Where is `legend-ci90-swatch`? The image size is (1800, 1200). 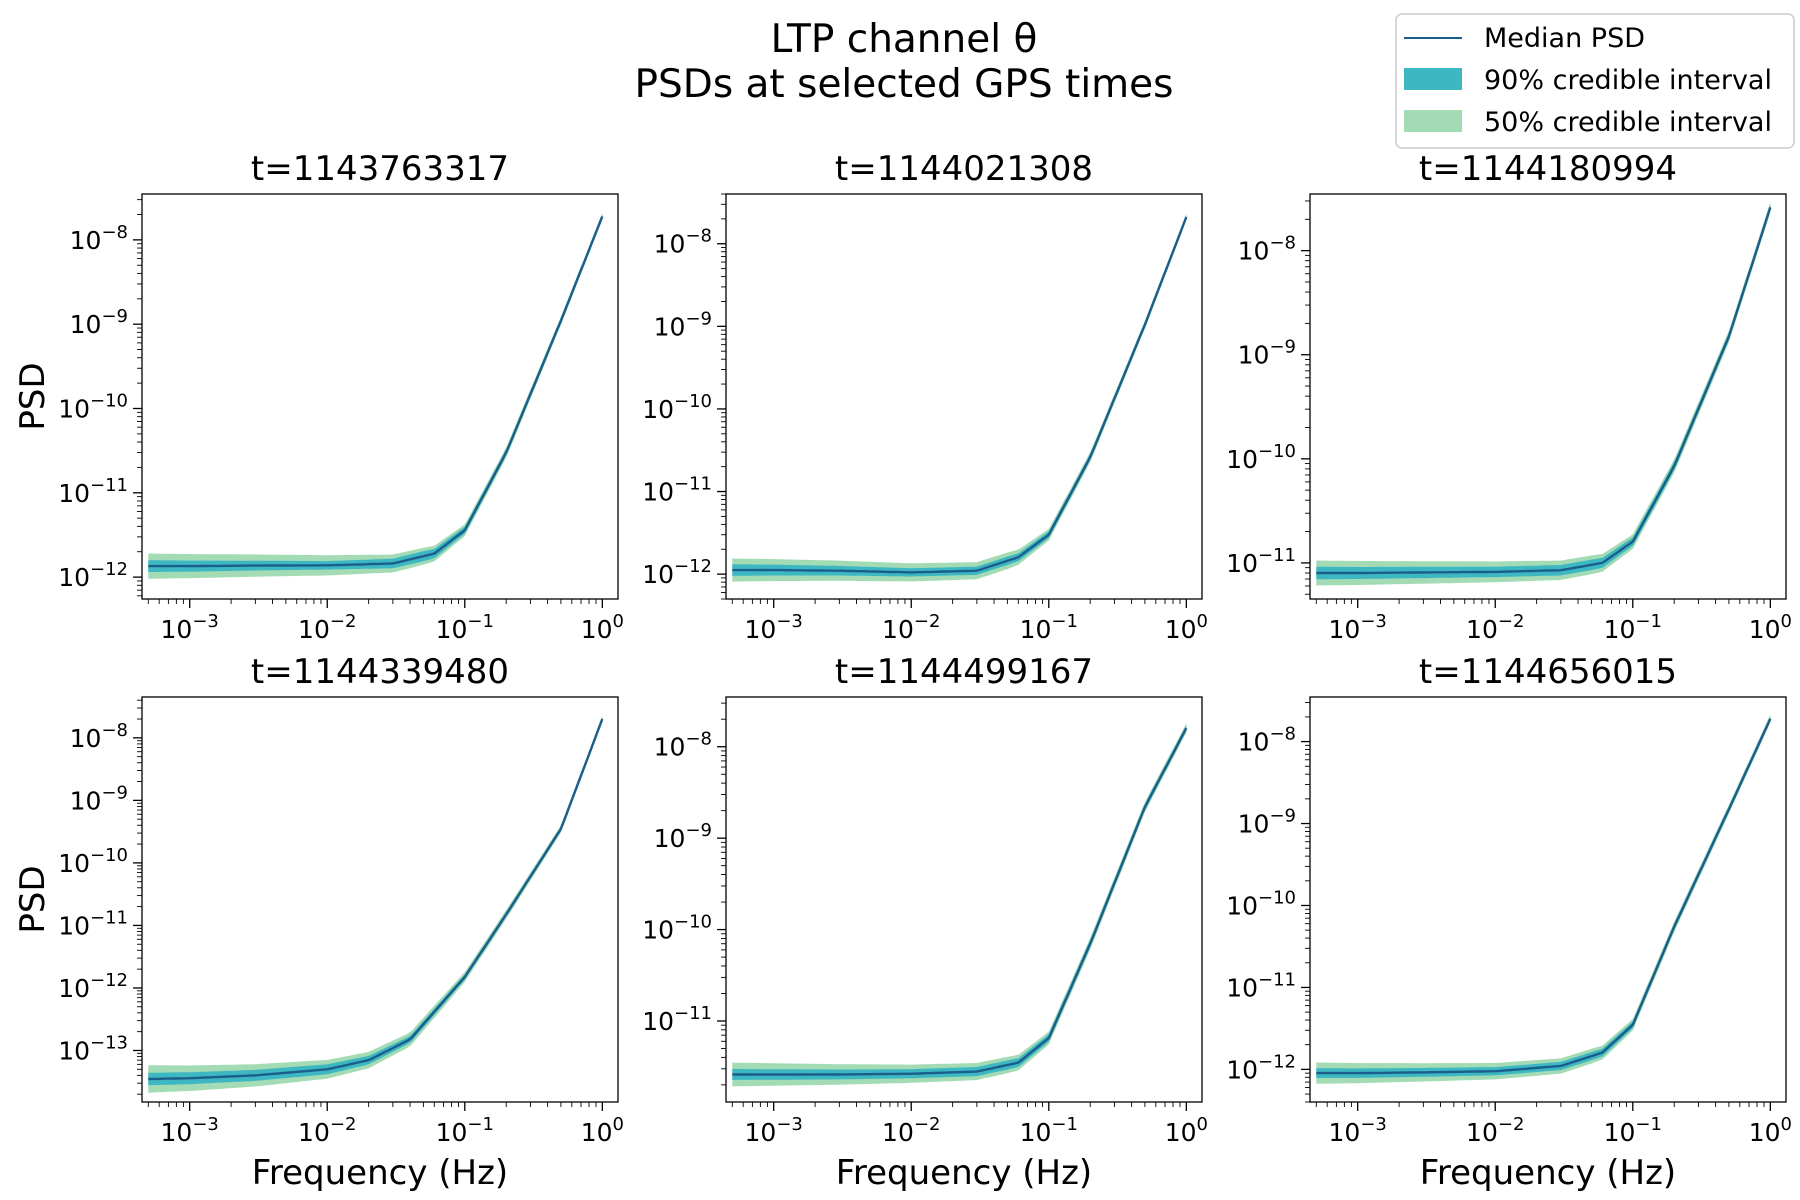 legend-ci90-swatch is located at coordinates (1433, 79).